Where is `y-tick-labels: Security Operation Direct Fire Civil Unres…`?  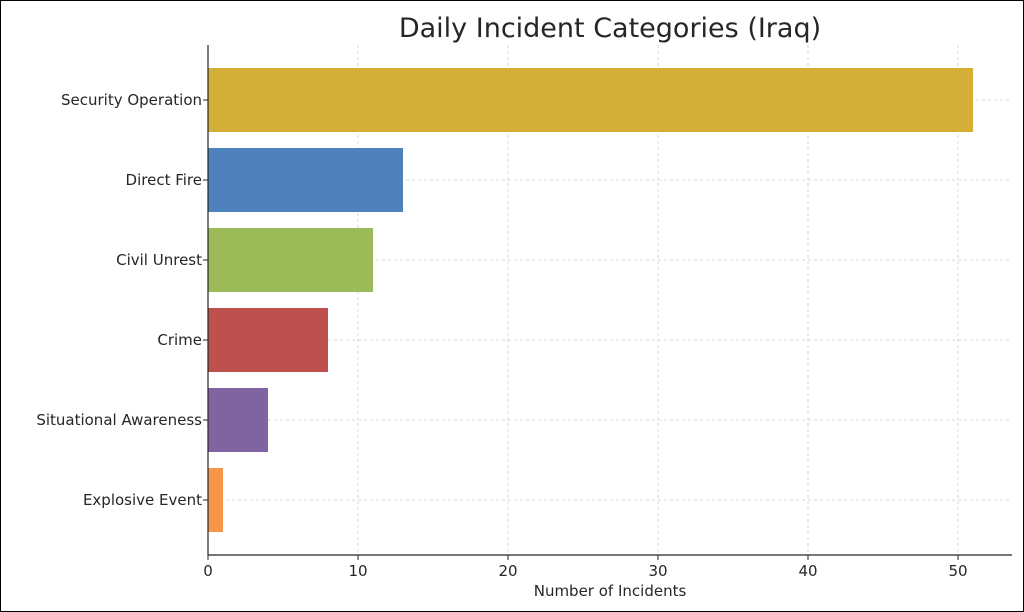
y-tick-labels: Security Operation Direct Fire Civil Unres… is located at coordinates (119, 300).